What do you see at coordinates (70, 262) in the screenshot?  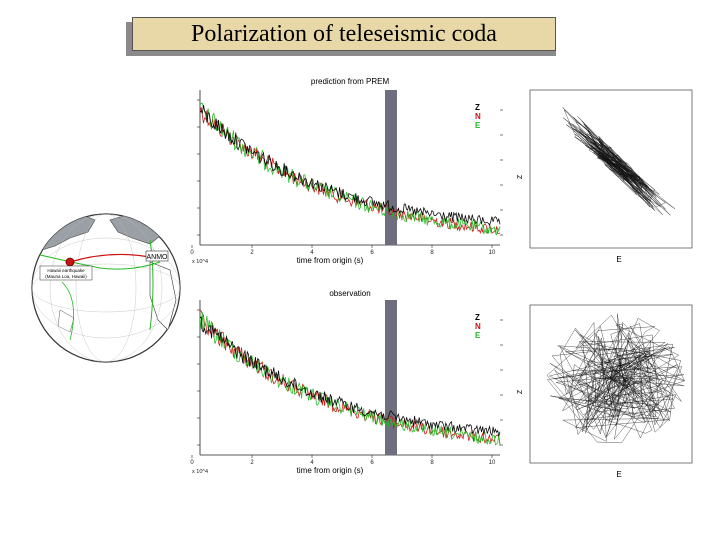 I see `event-marker` at bounding box center [70, 262].